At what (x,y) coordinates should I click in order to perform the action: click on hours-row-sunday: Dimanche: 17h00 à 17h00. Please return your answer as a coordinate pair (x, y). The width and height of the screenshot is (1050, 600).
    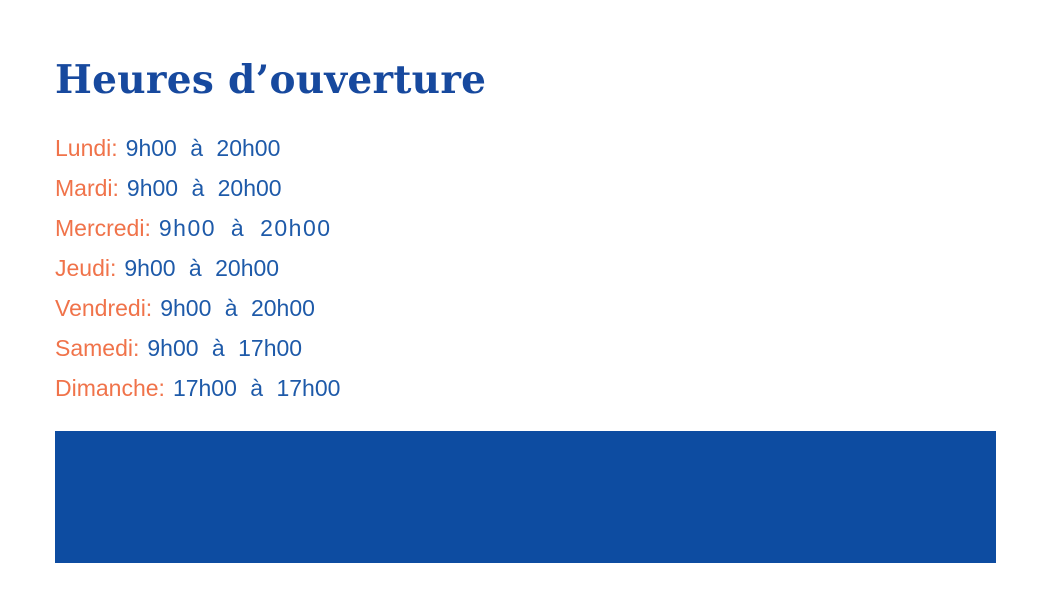
    Looking at the image, I should click on (197, 388).